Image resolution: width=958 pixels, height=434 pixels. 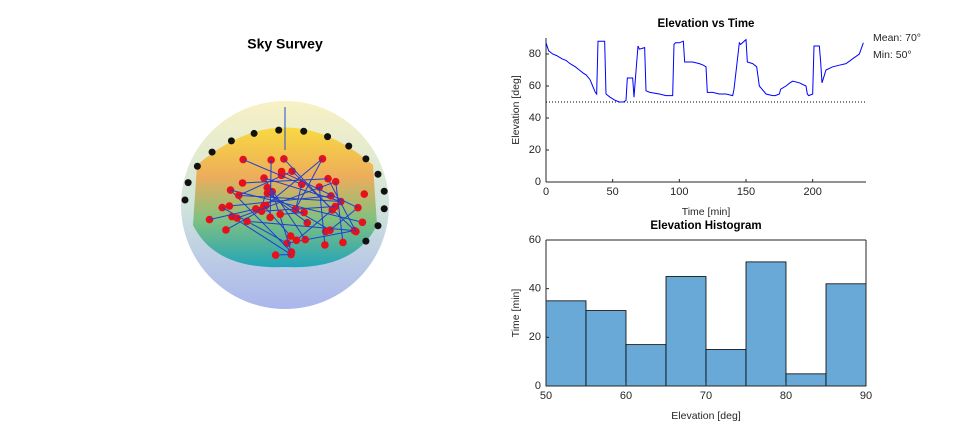 What do you see at coordinates (516, 313) in the screenshot?
I see `y-axis-label: Time [min]` at bounding box center [516, 313].